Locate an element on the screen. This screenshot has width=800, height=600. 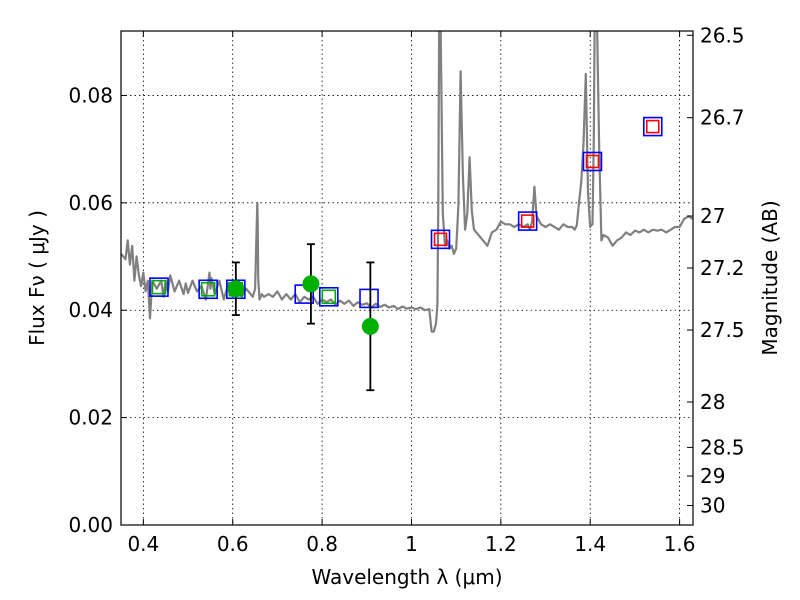
x-tick-label: 0.6 is located at coordinates (233, 544).